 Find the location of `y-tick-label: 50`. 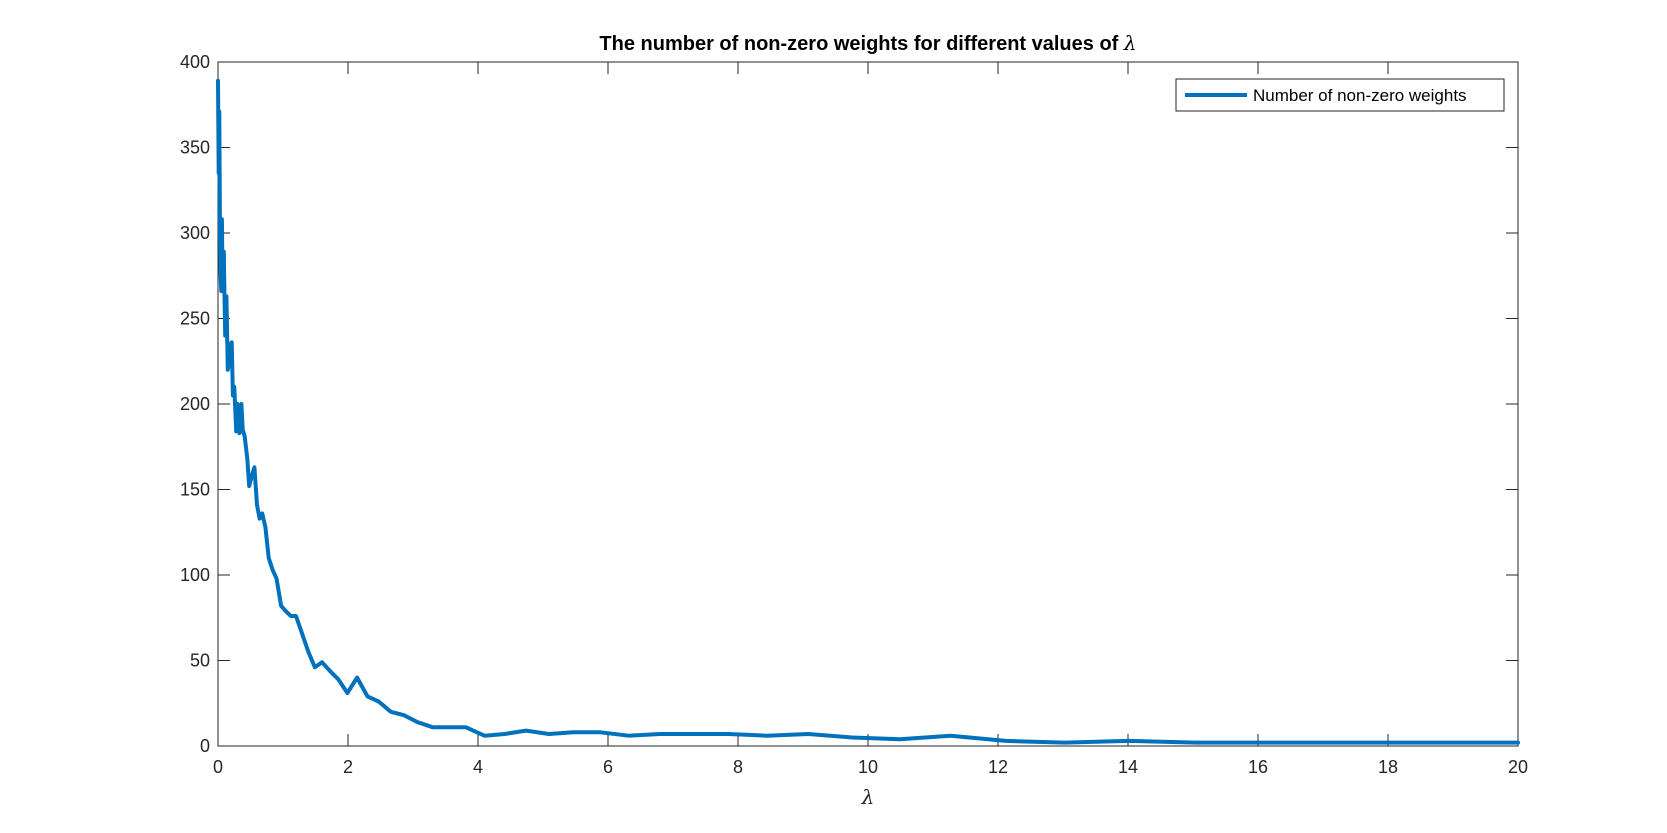

y-tick-label: 50 is located at coordinates (200, 661).